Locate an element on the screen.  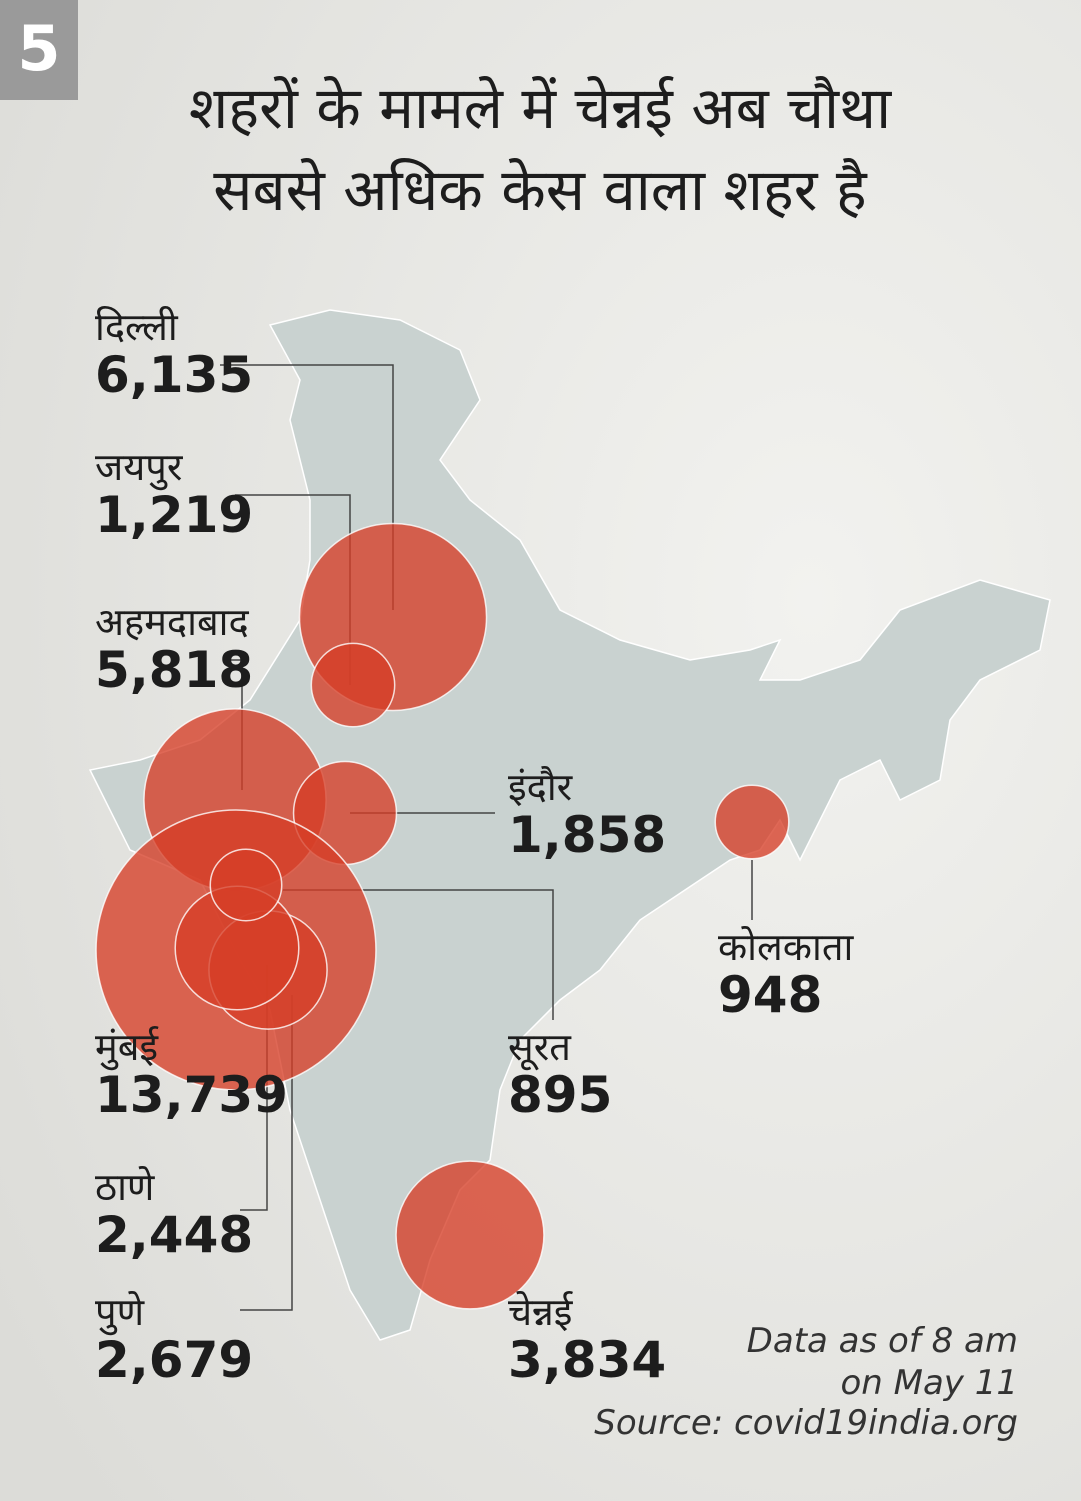
title-line: शहरों के मामले में चेन्नई अब चौथा is located at coordinates (540, 108).